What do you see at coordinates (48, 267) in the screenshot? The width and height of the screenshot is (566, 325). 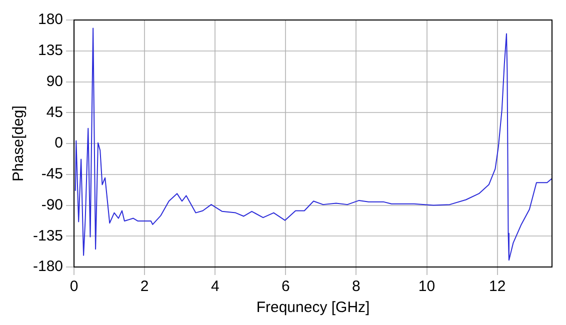 I see `y-tick-label: -180` at bounding box center [48, 267].